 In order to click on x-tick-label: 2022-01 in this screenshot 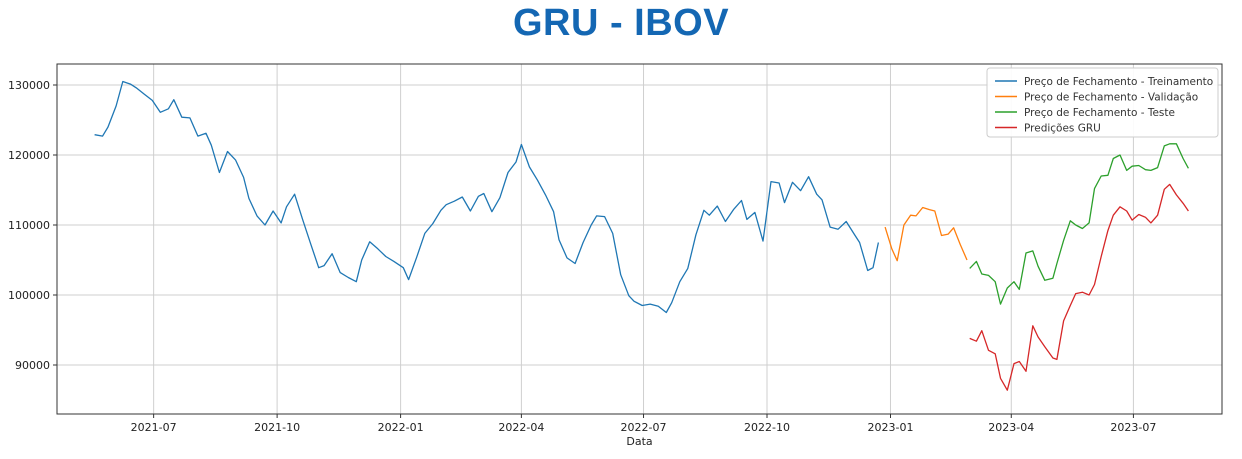, I will do `click(401, 427)`.